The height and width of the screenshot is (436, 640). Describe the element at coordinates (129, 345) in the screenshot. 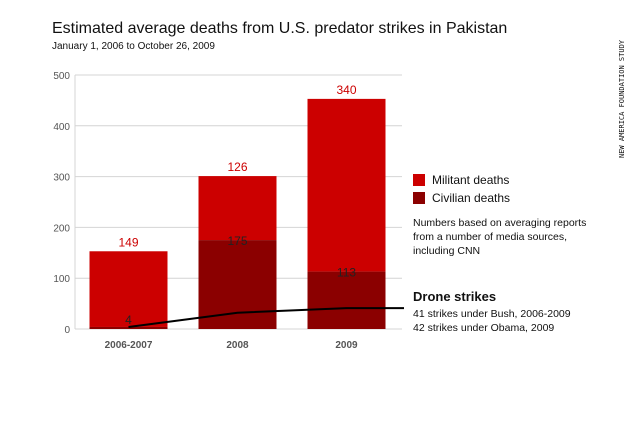

I see `x-tick-label: 2006-2007` at that location.